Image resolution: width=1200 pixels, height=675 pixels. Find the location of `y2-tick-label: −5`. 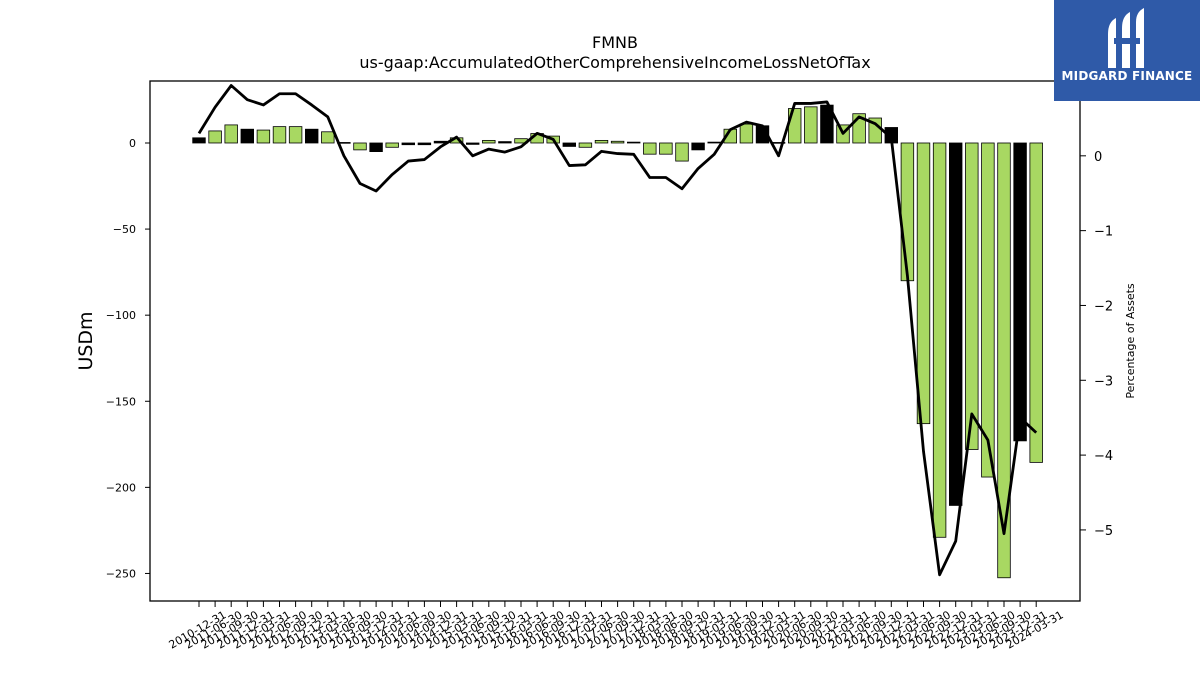

y2-tick-label: −5 is located at coordinates (1103, 531).